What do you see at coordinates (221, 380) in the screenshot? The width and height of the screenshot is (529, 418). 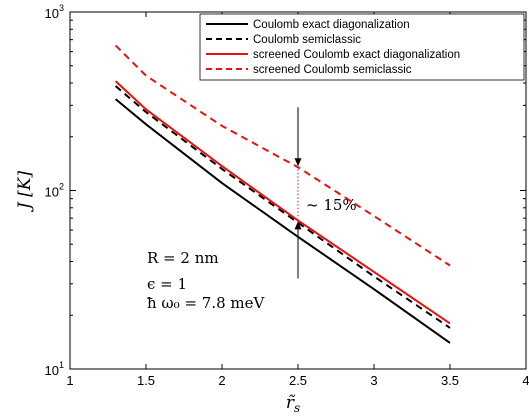 I see `x-tick-label: 2` at bounding box center [221, 380].